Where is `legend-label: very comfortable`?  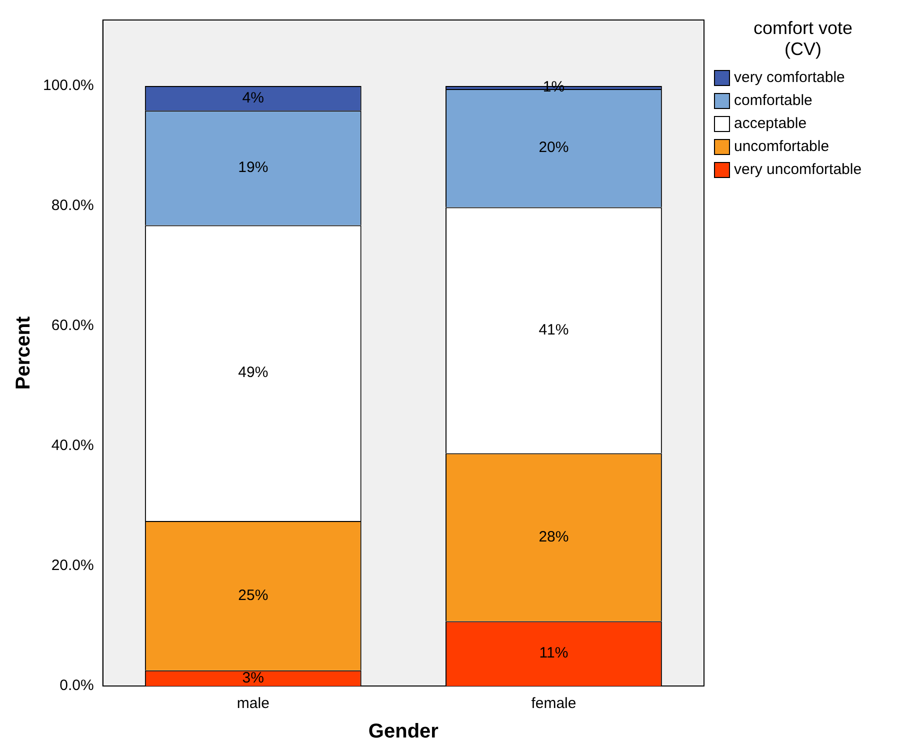
legend-label: very comfortable is located at coordinates (789, 77).